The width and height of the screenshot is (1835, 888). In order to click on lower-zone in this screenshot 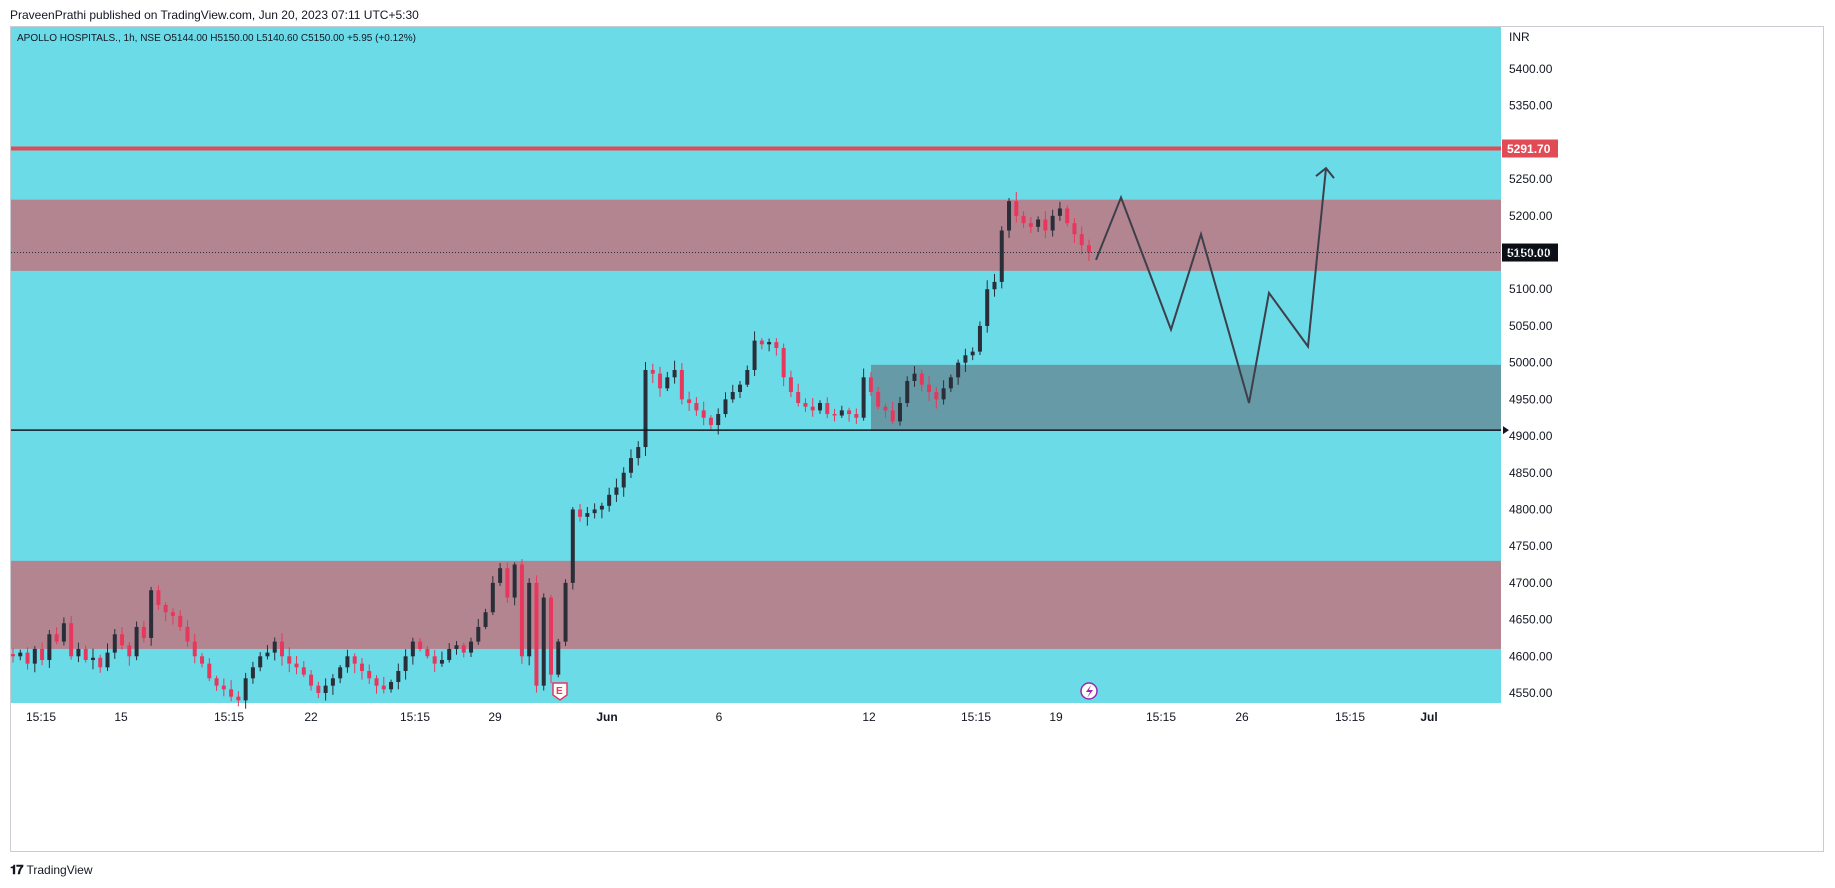, I will do `click(756, 604)`.